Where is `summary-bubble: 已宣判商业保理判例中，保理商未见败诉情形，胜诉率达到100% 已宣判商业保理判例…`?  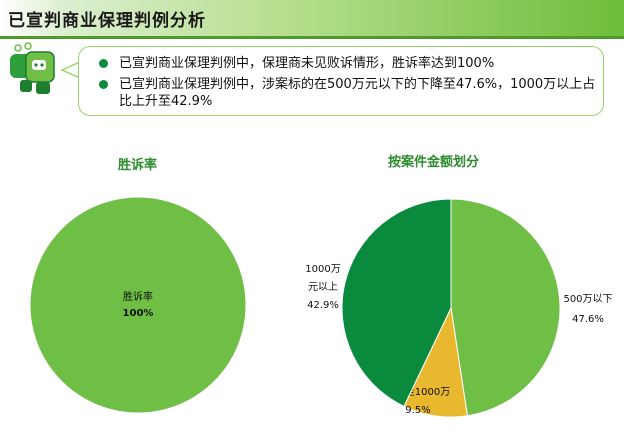 summary-bubble: 已宣判商业保理判例中，保理商未见败诉情形，胜诉率达到100% 已宣判商业保理判例… is located at coordinates (341, 81).